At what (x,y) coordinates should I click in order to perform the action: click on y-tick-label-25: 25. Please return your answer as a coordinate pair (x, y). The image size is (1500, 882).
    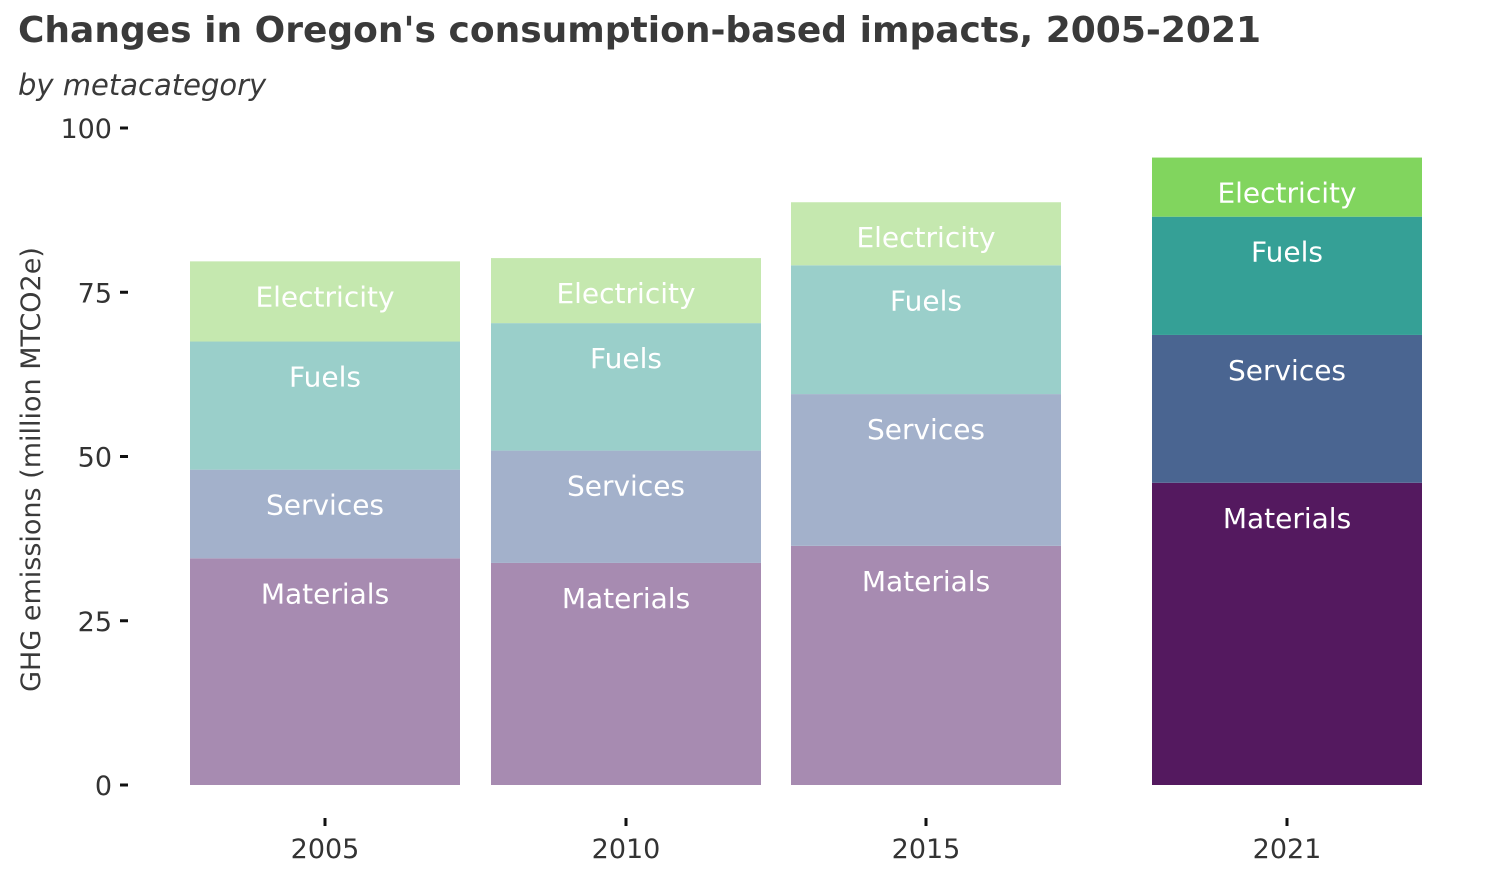
    Looking at the image, I should click on (95, 622).